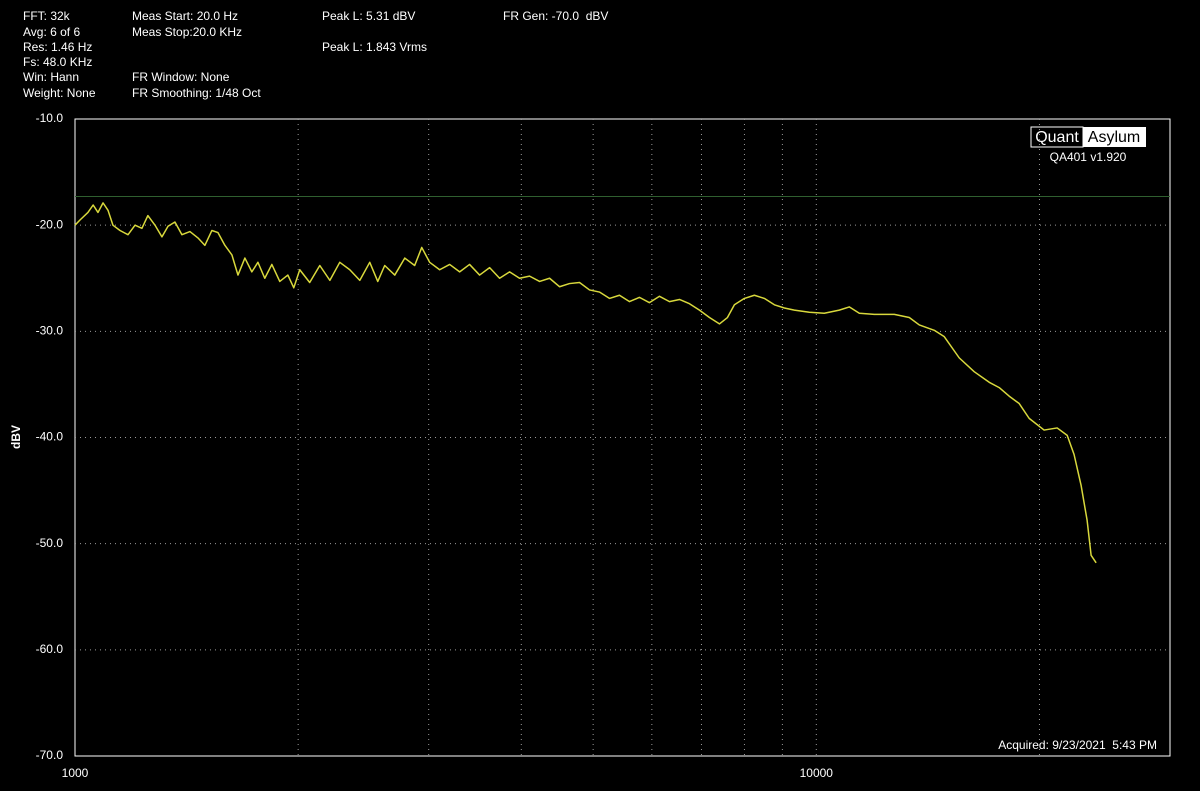 This screenshot has width=1200, height=791. Describe the element at coordinates (51, 32) in the screenshot. I see `status-field: Avg: 6 of 6` at that location.